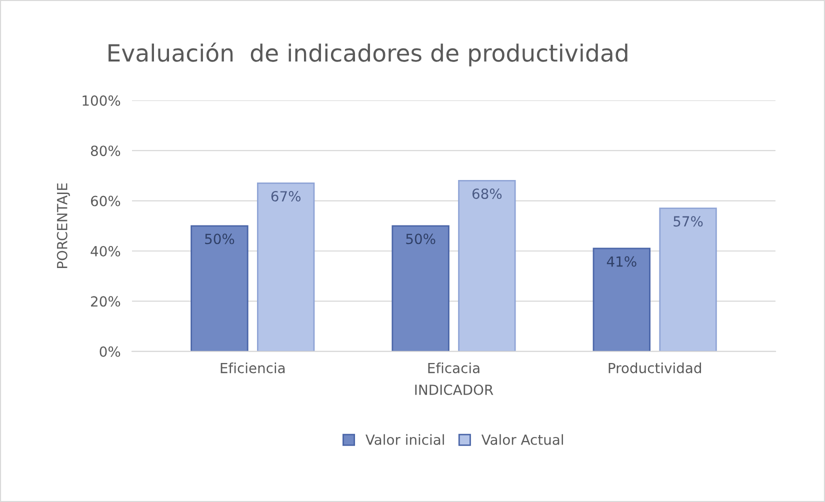 Image resolution: width=825 pixels, height=502 pixels. What do you see at coordinates (454, 390) in the screenshot?
I see `x-axis-title: INDICADOR` at bounding box center [454, 390].